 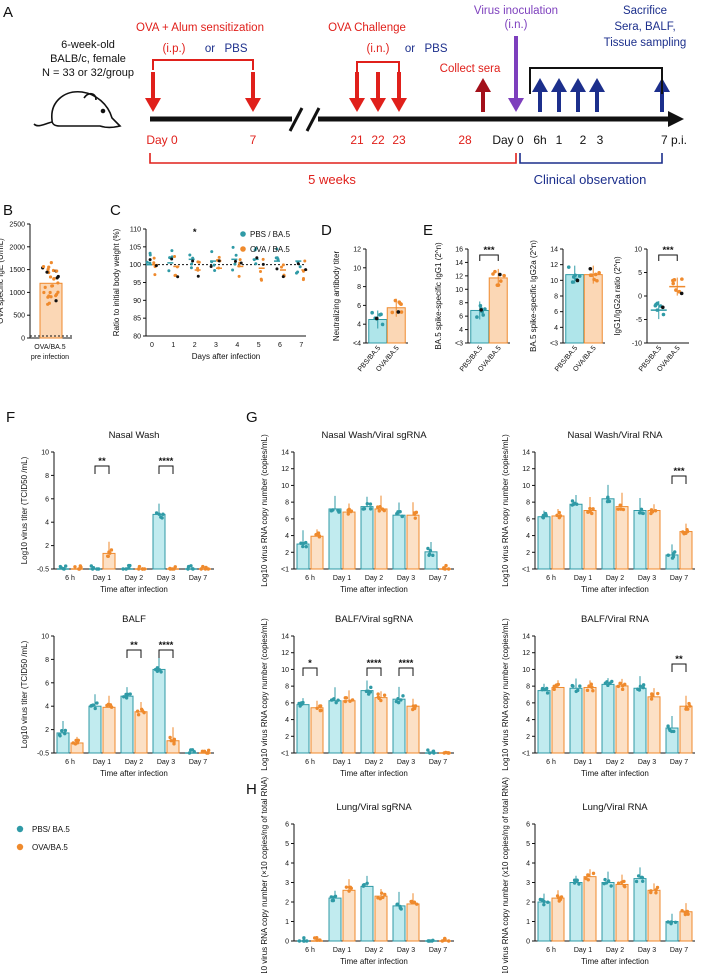 I want to click on G2-bar, so click(x=686, y=550).